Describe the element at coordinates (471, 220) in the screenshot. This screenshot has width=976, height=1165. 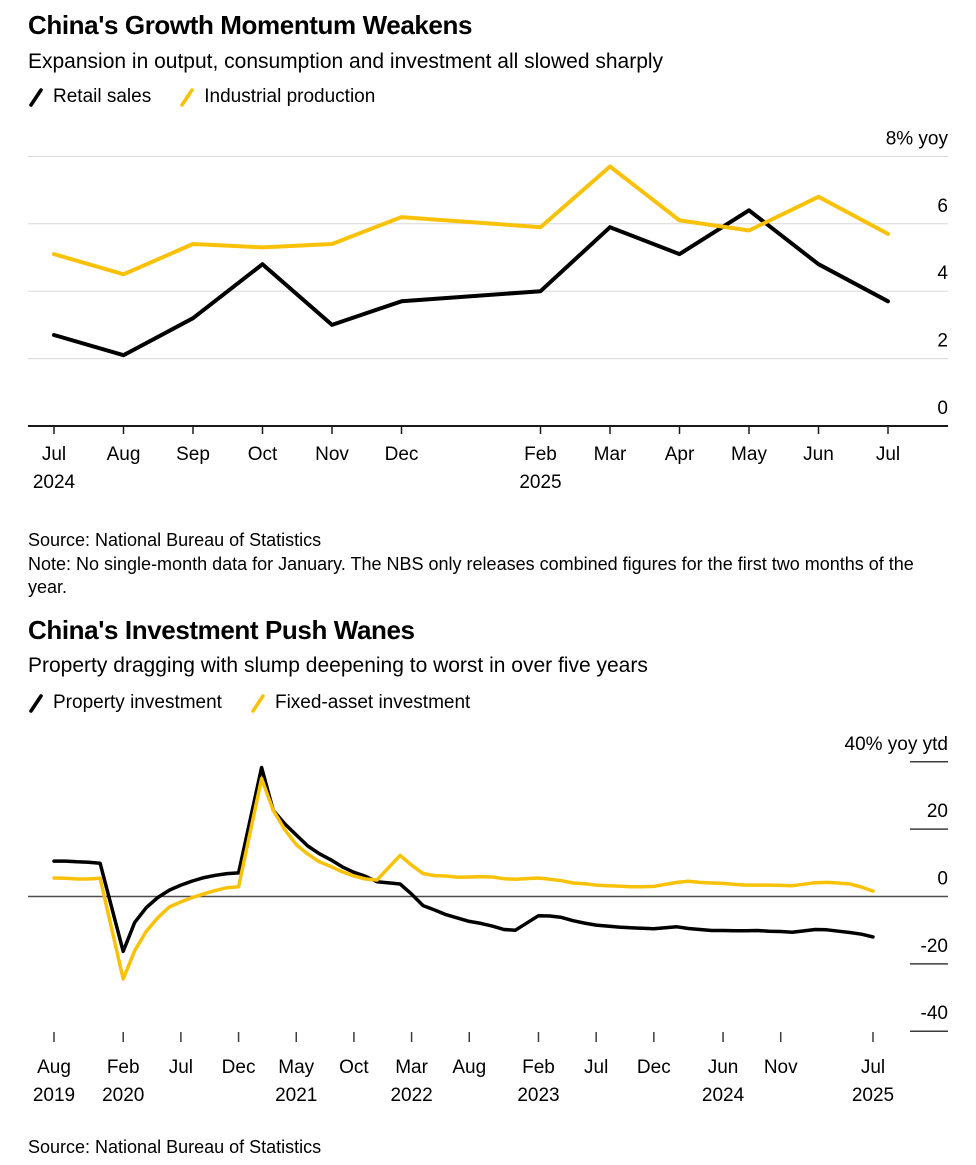
I see `series-line-industrial-production` at that location.